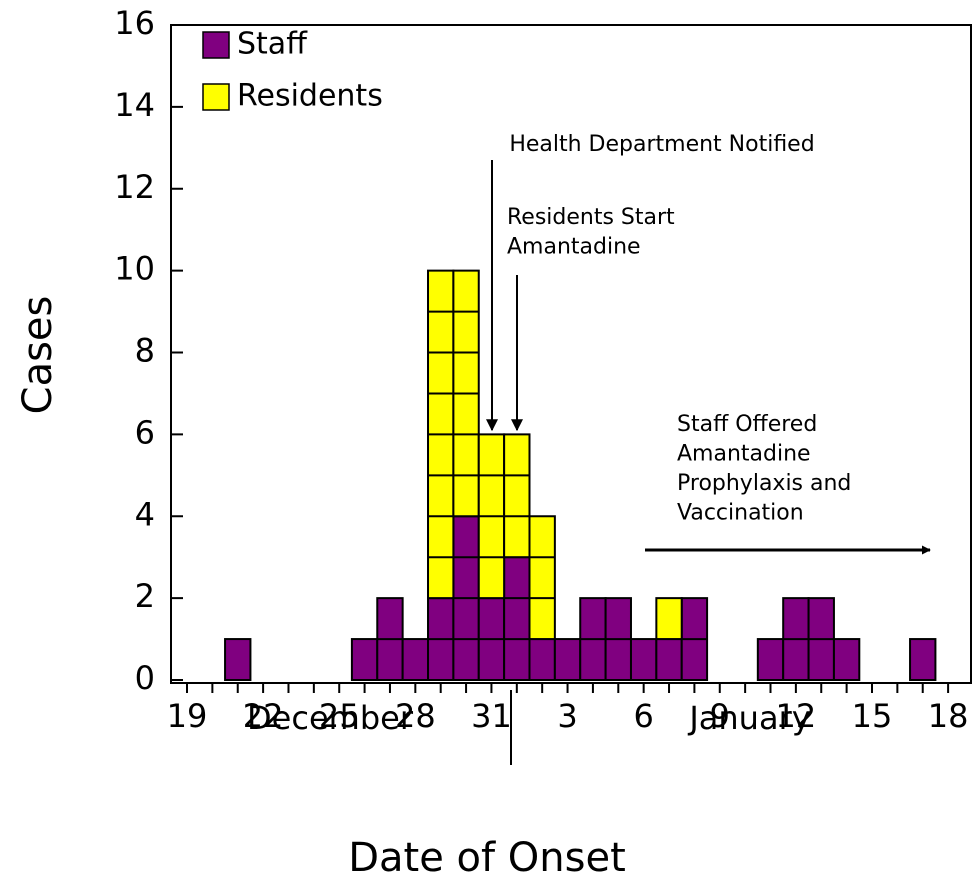 The image size is (974, 893). I want to click on legend-label: Staff, so click(272, 44).